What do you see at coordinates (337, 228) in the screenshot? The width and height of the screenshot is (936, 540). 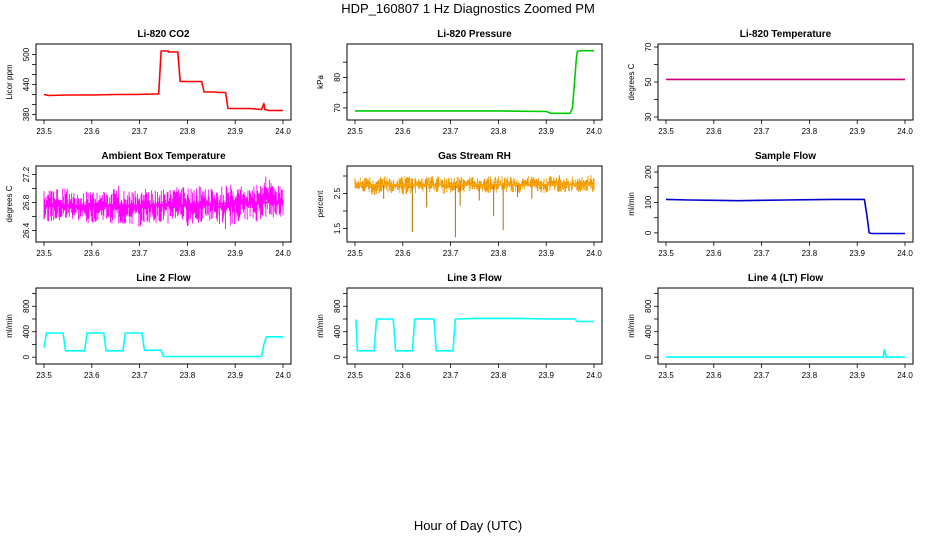 I see `y-tick-label: 1.5` at bounding box center [337, 228].